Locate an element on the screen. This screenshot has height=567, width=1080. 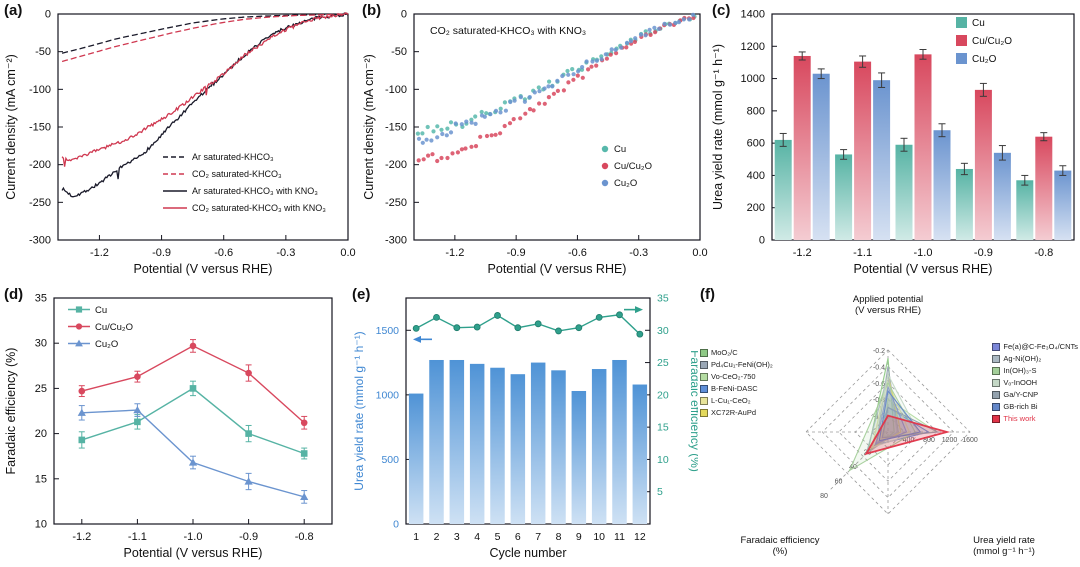
svg-text: 80 is located at coordinates (824, 496).